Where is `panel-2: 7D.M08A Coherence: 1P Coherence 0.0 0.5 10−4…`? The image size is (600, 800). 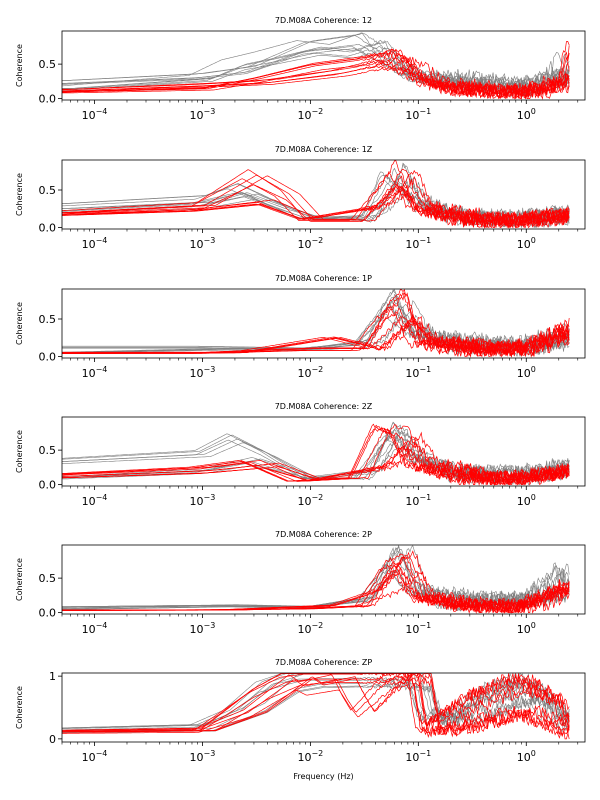 panel-2: 7D.M08A Coherence: 1P Coherence 0.0 0.5 10−4… is located at coordinates (300, 327).